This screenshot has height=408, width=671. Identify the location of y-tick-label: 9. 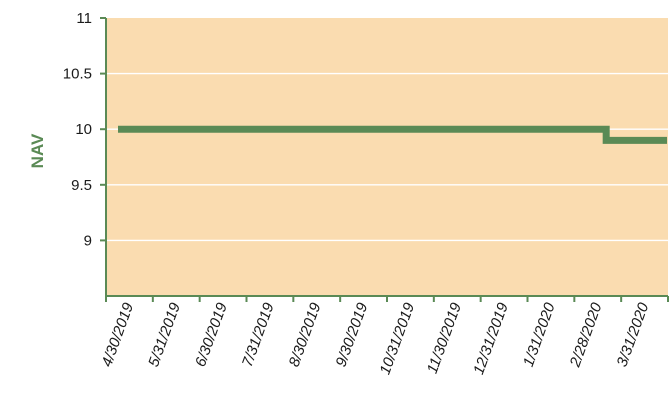
(88, 240).